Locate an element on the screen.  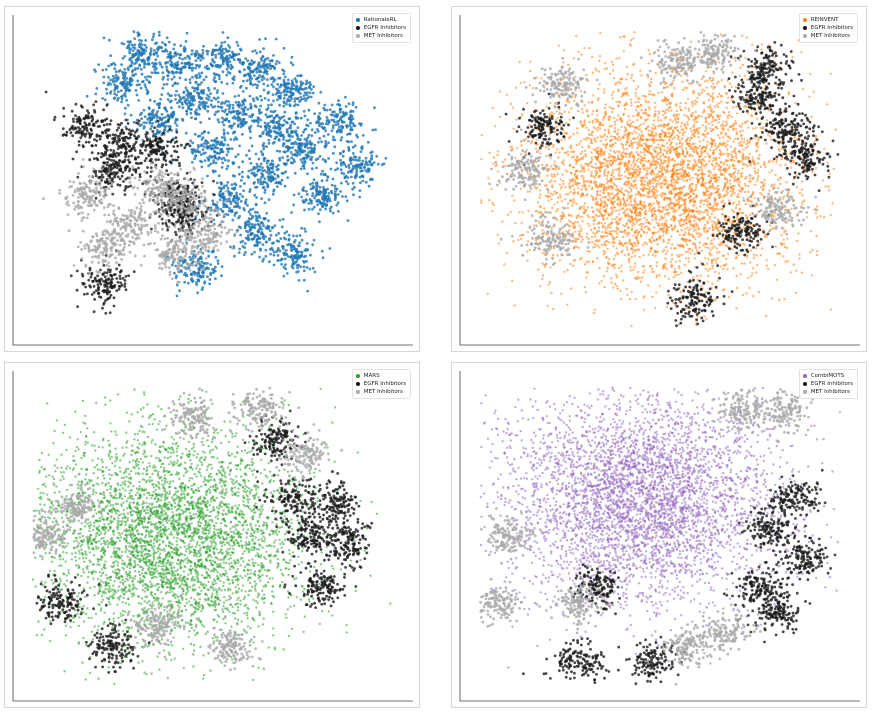
legend-item: MET Inhibitors is located at coordinates (380, 36).